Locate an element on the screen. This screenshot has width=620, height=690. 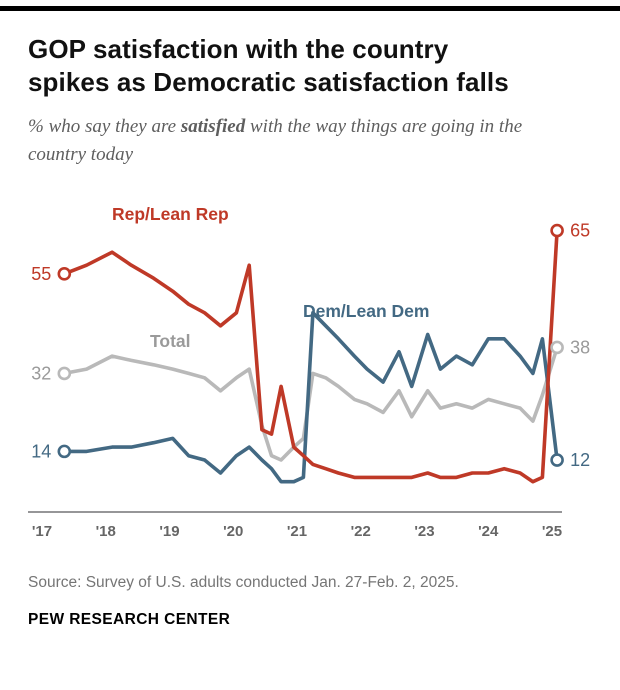
series-name-label-dem: Dem/Lean Dem is located at coordinates (366, 311).